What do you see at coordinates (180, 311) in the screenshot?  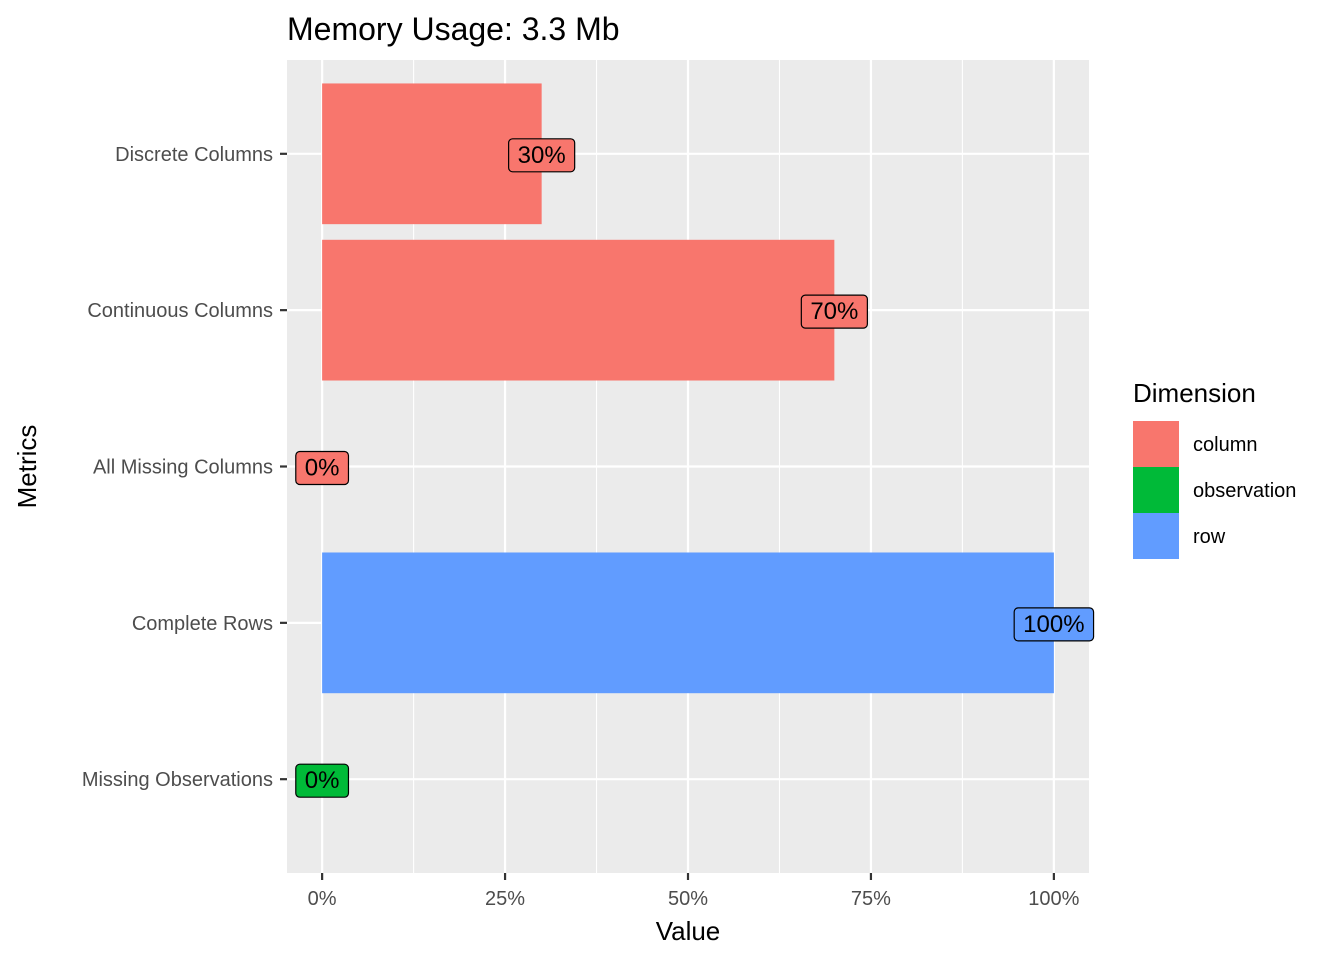 I see `y-tick-label: Continuous Columns` at bounding box center [180, 311].